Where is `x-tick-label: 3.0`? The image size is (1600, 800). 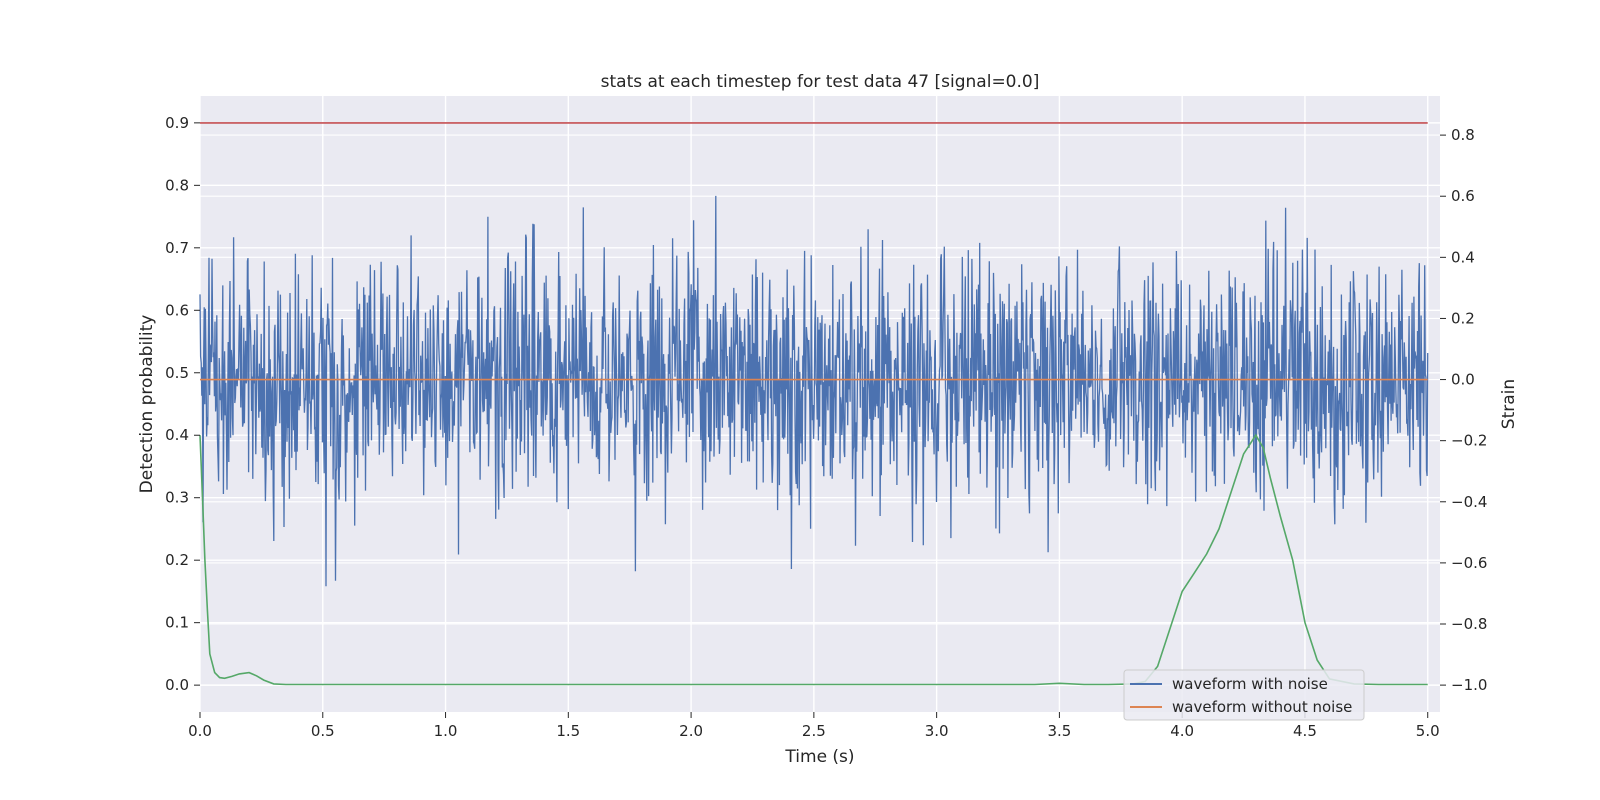 x-tick-label: 3.0 is located at coordinates (937, 731).